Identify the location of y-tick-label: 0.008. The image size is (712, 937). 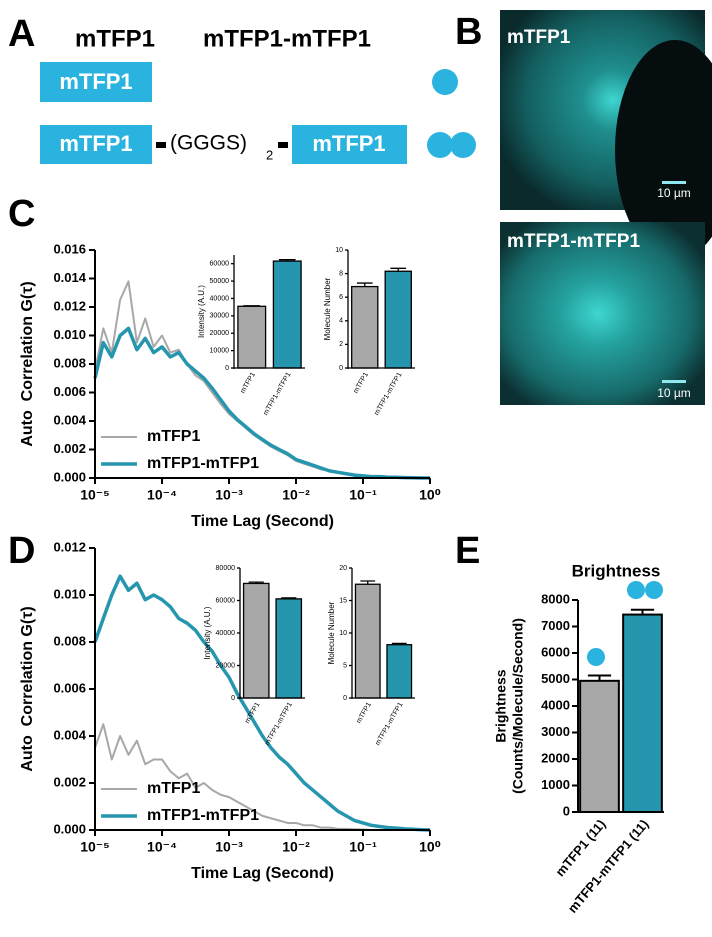
(69, 362).